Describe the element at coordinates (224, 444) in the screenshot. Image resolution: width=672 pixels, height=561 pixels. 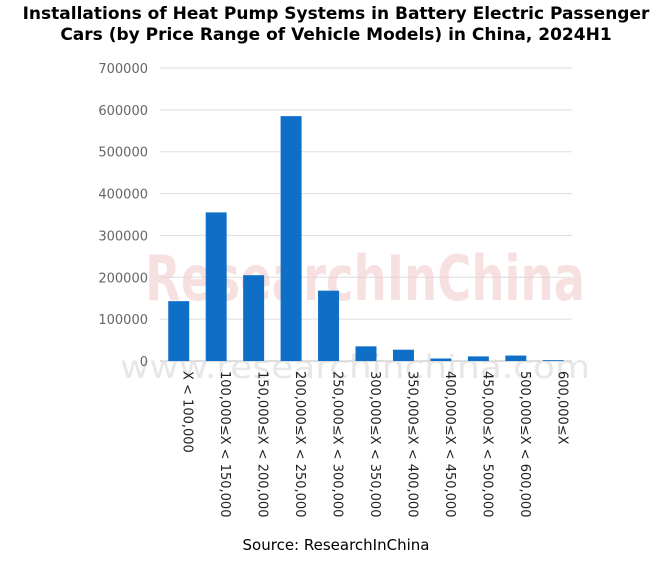
I see `x-category-label: 100,000≤X < 150,000` at that location.